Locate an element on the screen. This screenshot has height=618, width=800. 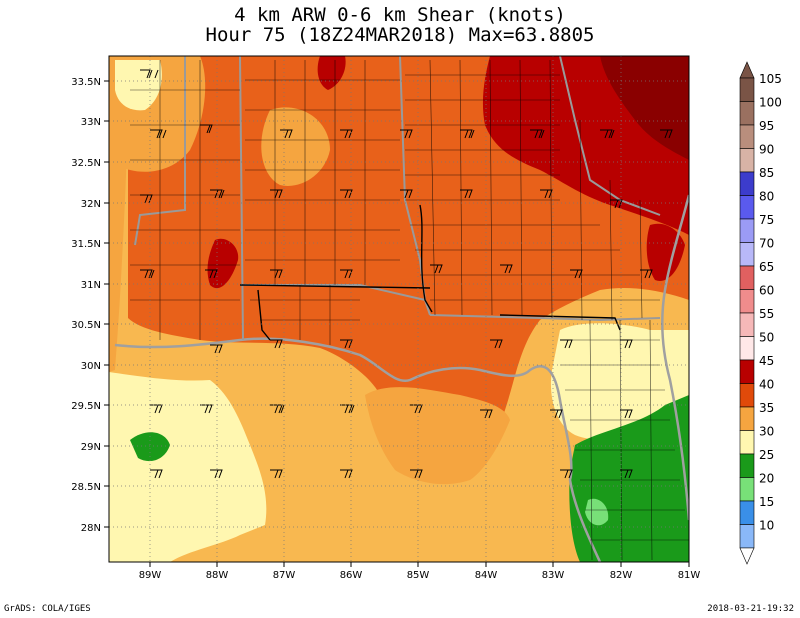
colorbar-label: 25 is located at coordinates (766, 455).